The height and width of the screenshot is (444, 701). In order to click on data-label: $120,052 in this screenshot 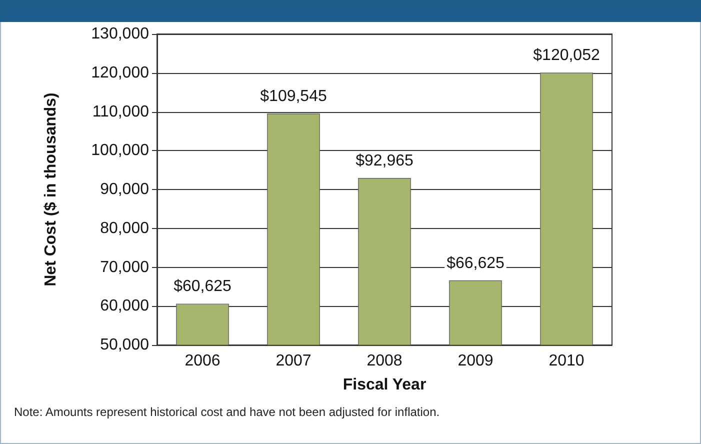, I will do `click(566, 55)`.